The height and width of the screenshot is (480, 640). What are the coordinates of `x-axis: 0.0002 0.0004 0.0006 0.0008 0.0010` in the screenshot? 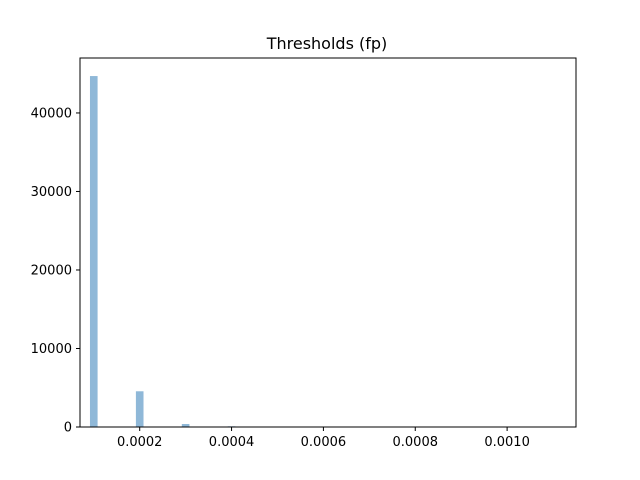 It's located at (323, 438).